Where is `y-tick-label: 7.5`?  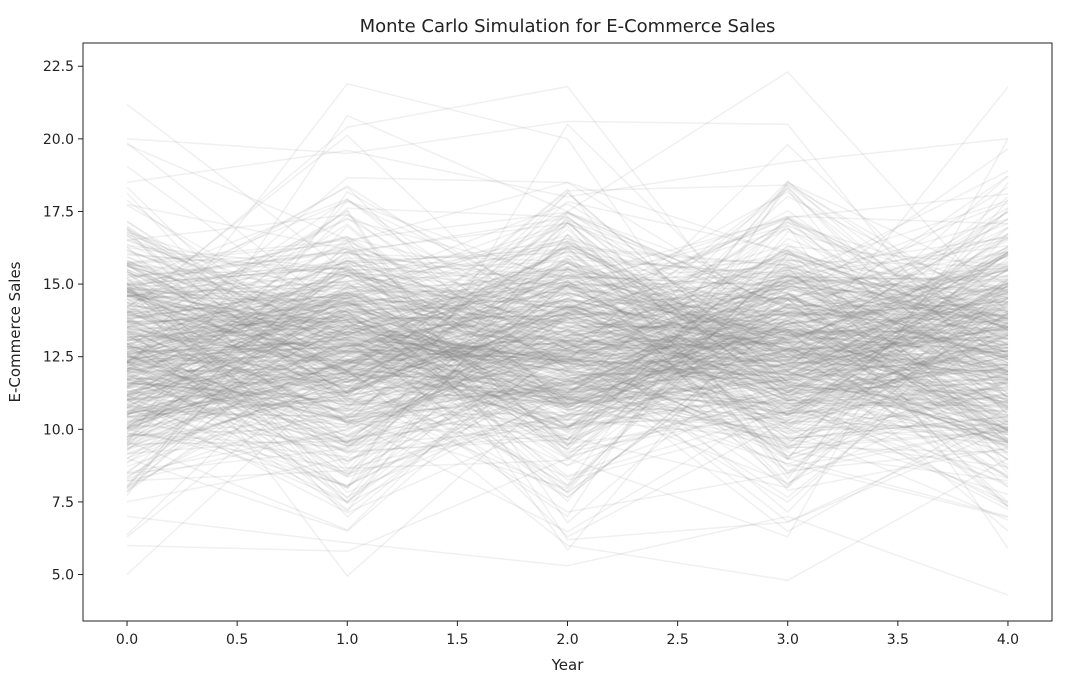 y-tick-label: 7.5 is located at coordinates (63, 503).